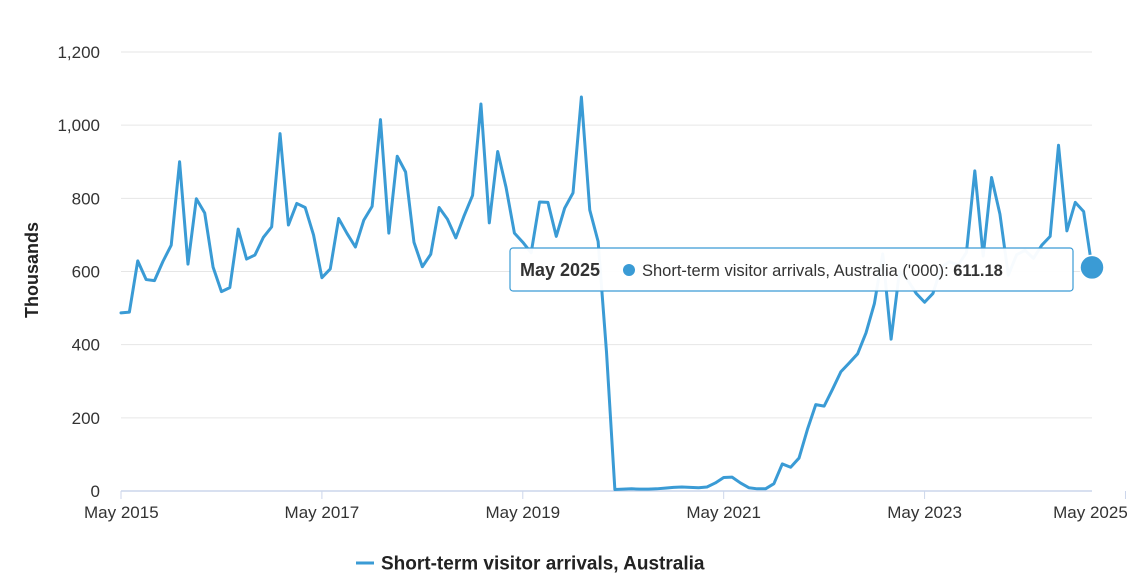  Describe the element at coordinates (924, 512) in the screenshot. I see `x-tick-label: May 2023` at that location.